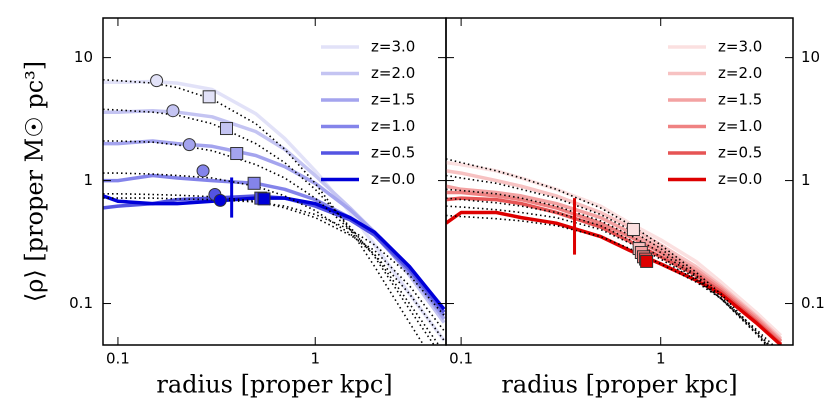 The image size is (830, 415). Describe the element at coordinates (35, 181) in the screenshot. I see `y-axis-label: ⟨ρ⟩ [proper M☉ pc³]` at that location.